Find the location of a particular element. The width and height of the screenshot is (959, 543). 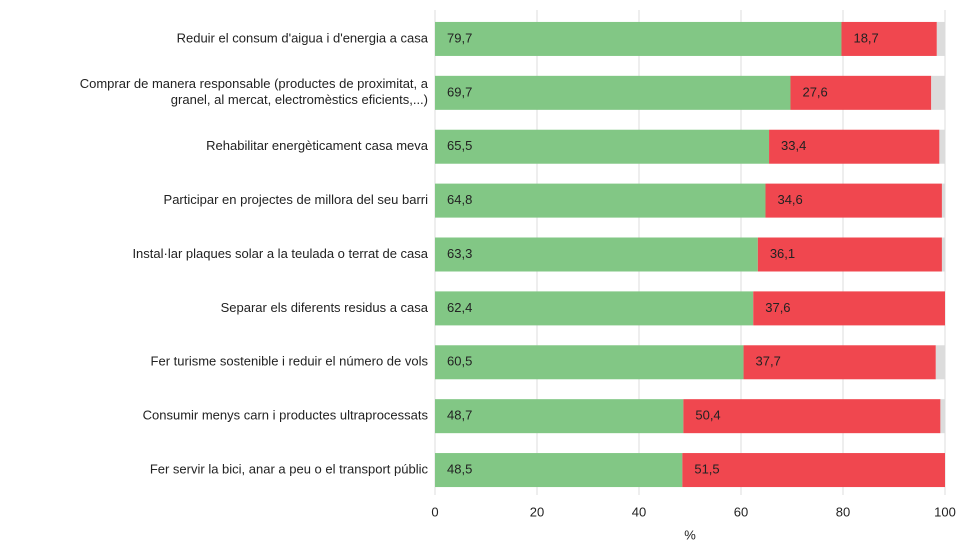

data-label: 36,1 is located at coordinates (782, 253).